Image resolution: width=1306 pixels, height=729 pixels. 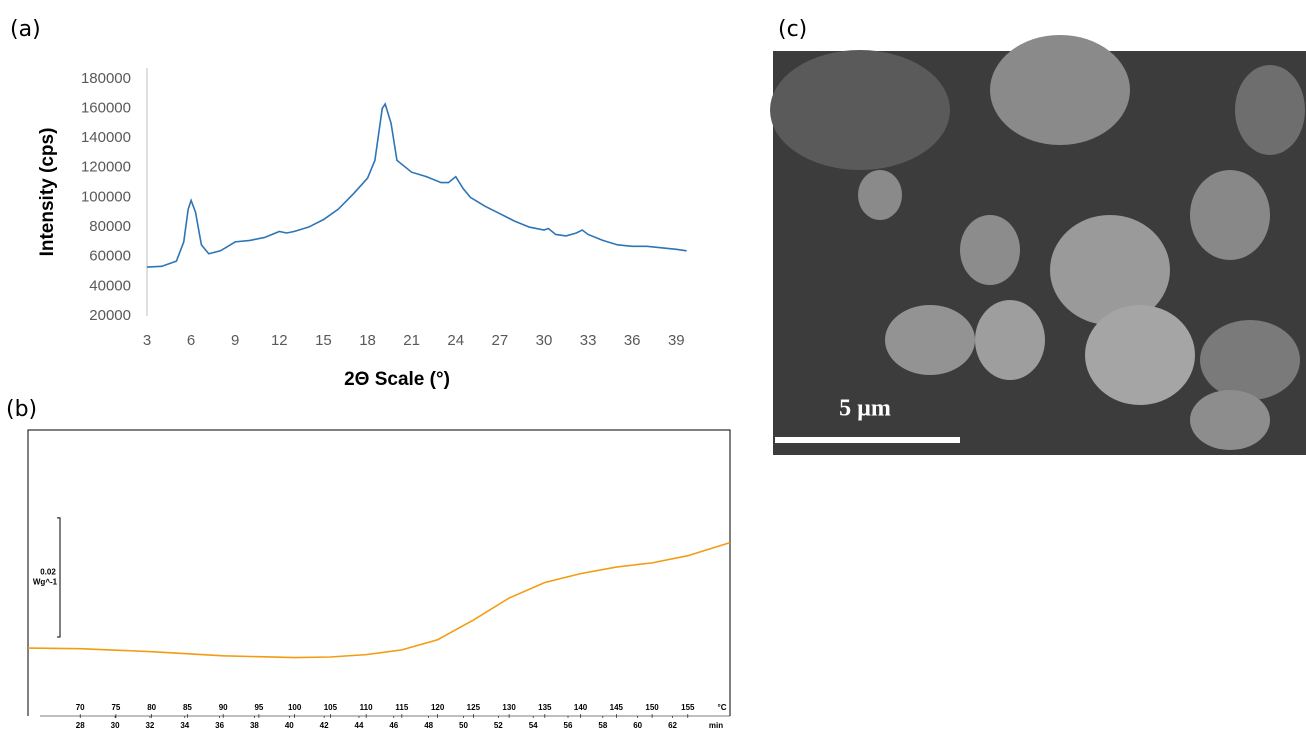 What do you see at coordinates (110, 226) in the screenshot?
I see `y-tick-label: 80000` at bounding box center [110, 226].